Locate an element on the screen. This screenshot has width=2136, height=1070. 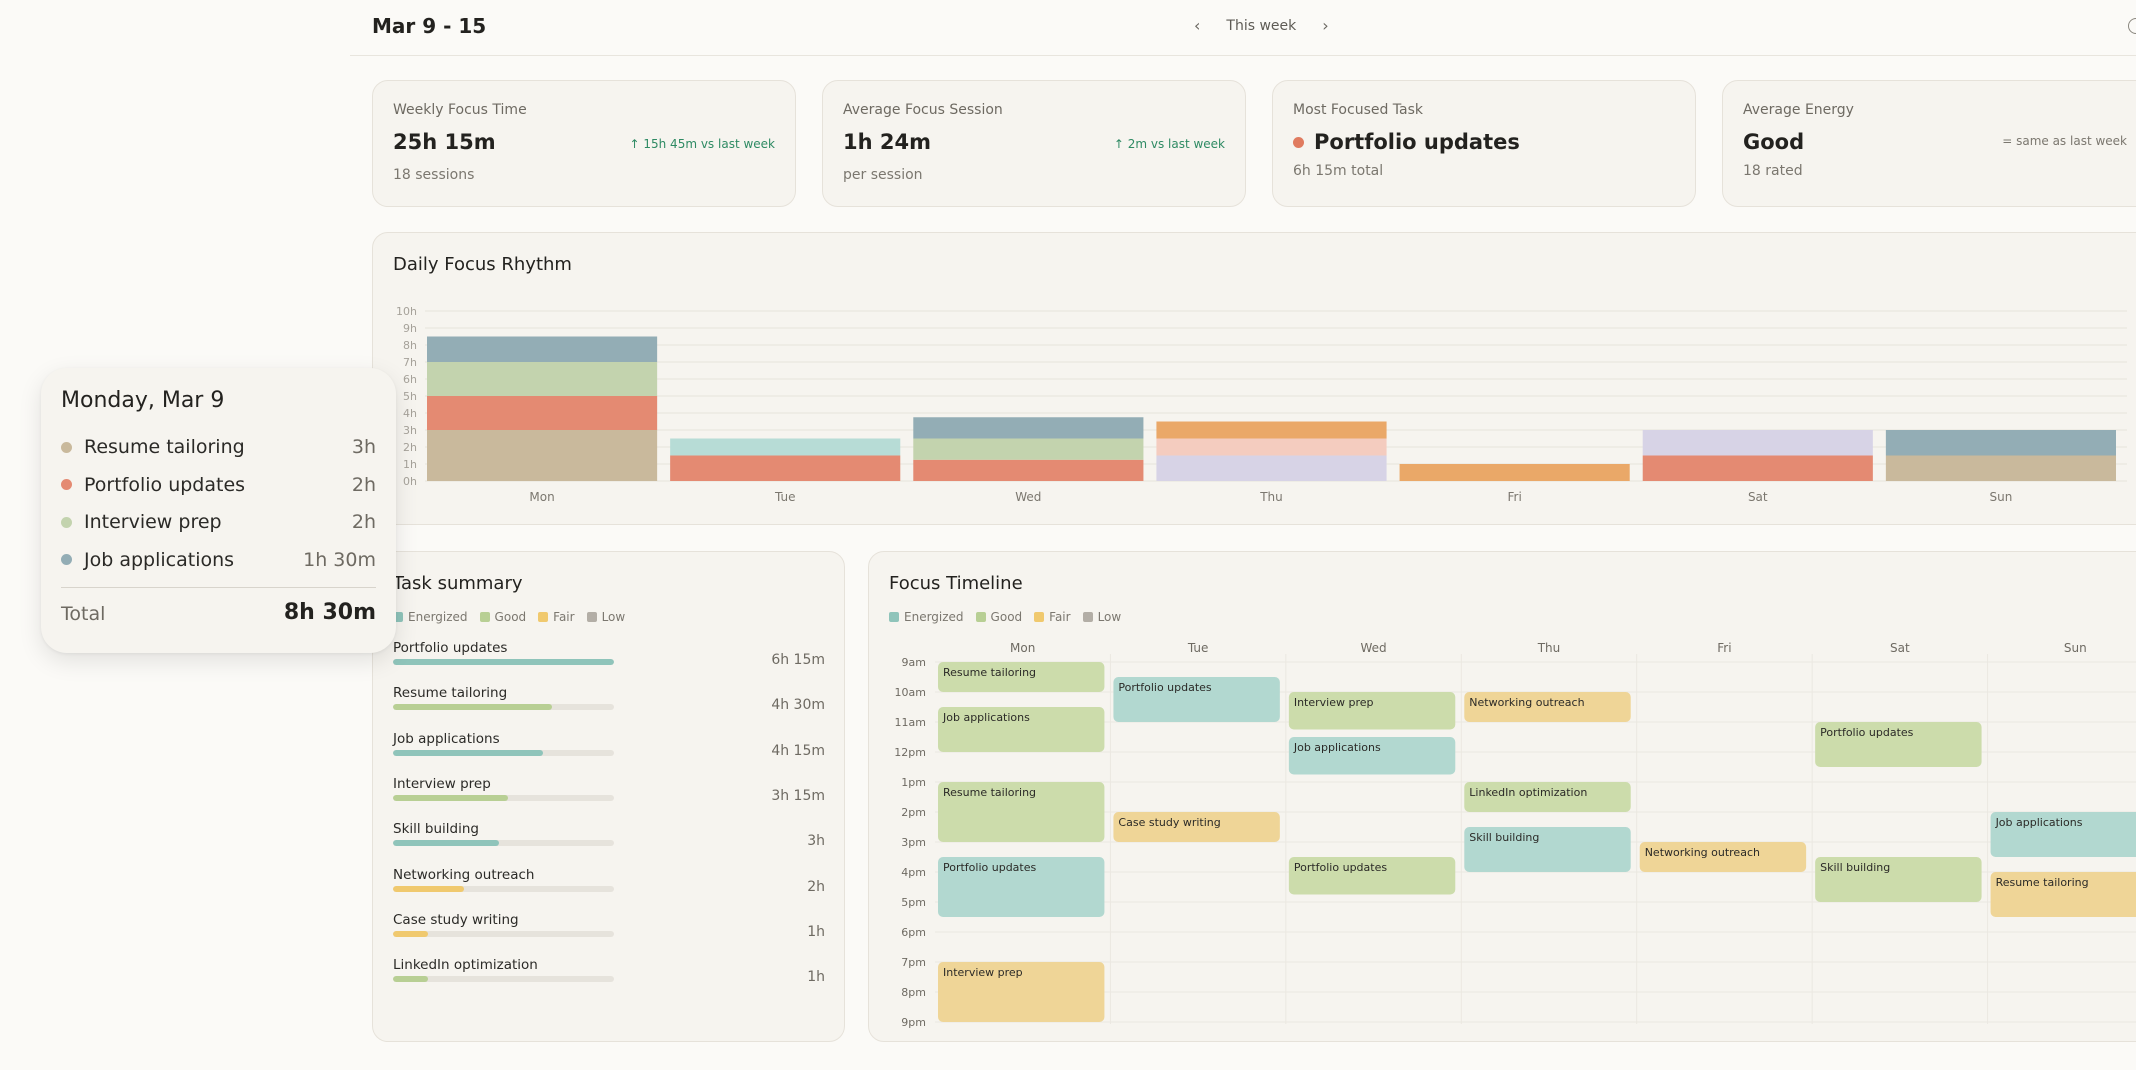
task-row: Interview prep 3h 15m is located at coordinates (609, 798).